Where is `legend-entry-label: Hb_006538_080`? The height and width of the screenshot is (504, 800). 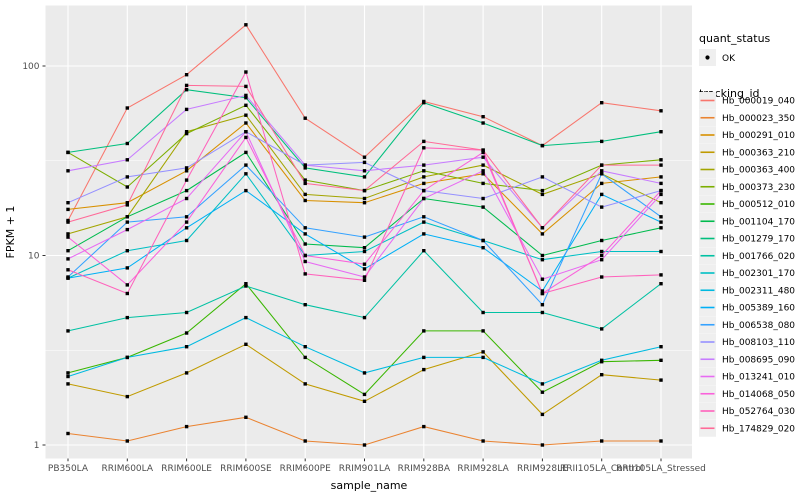 legend-entry-label: Hb_006538_080 is located at coordinates (758, 326).